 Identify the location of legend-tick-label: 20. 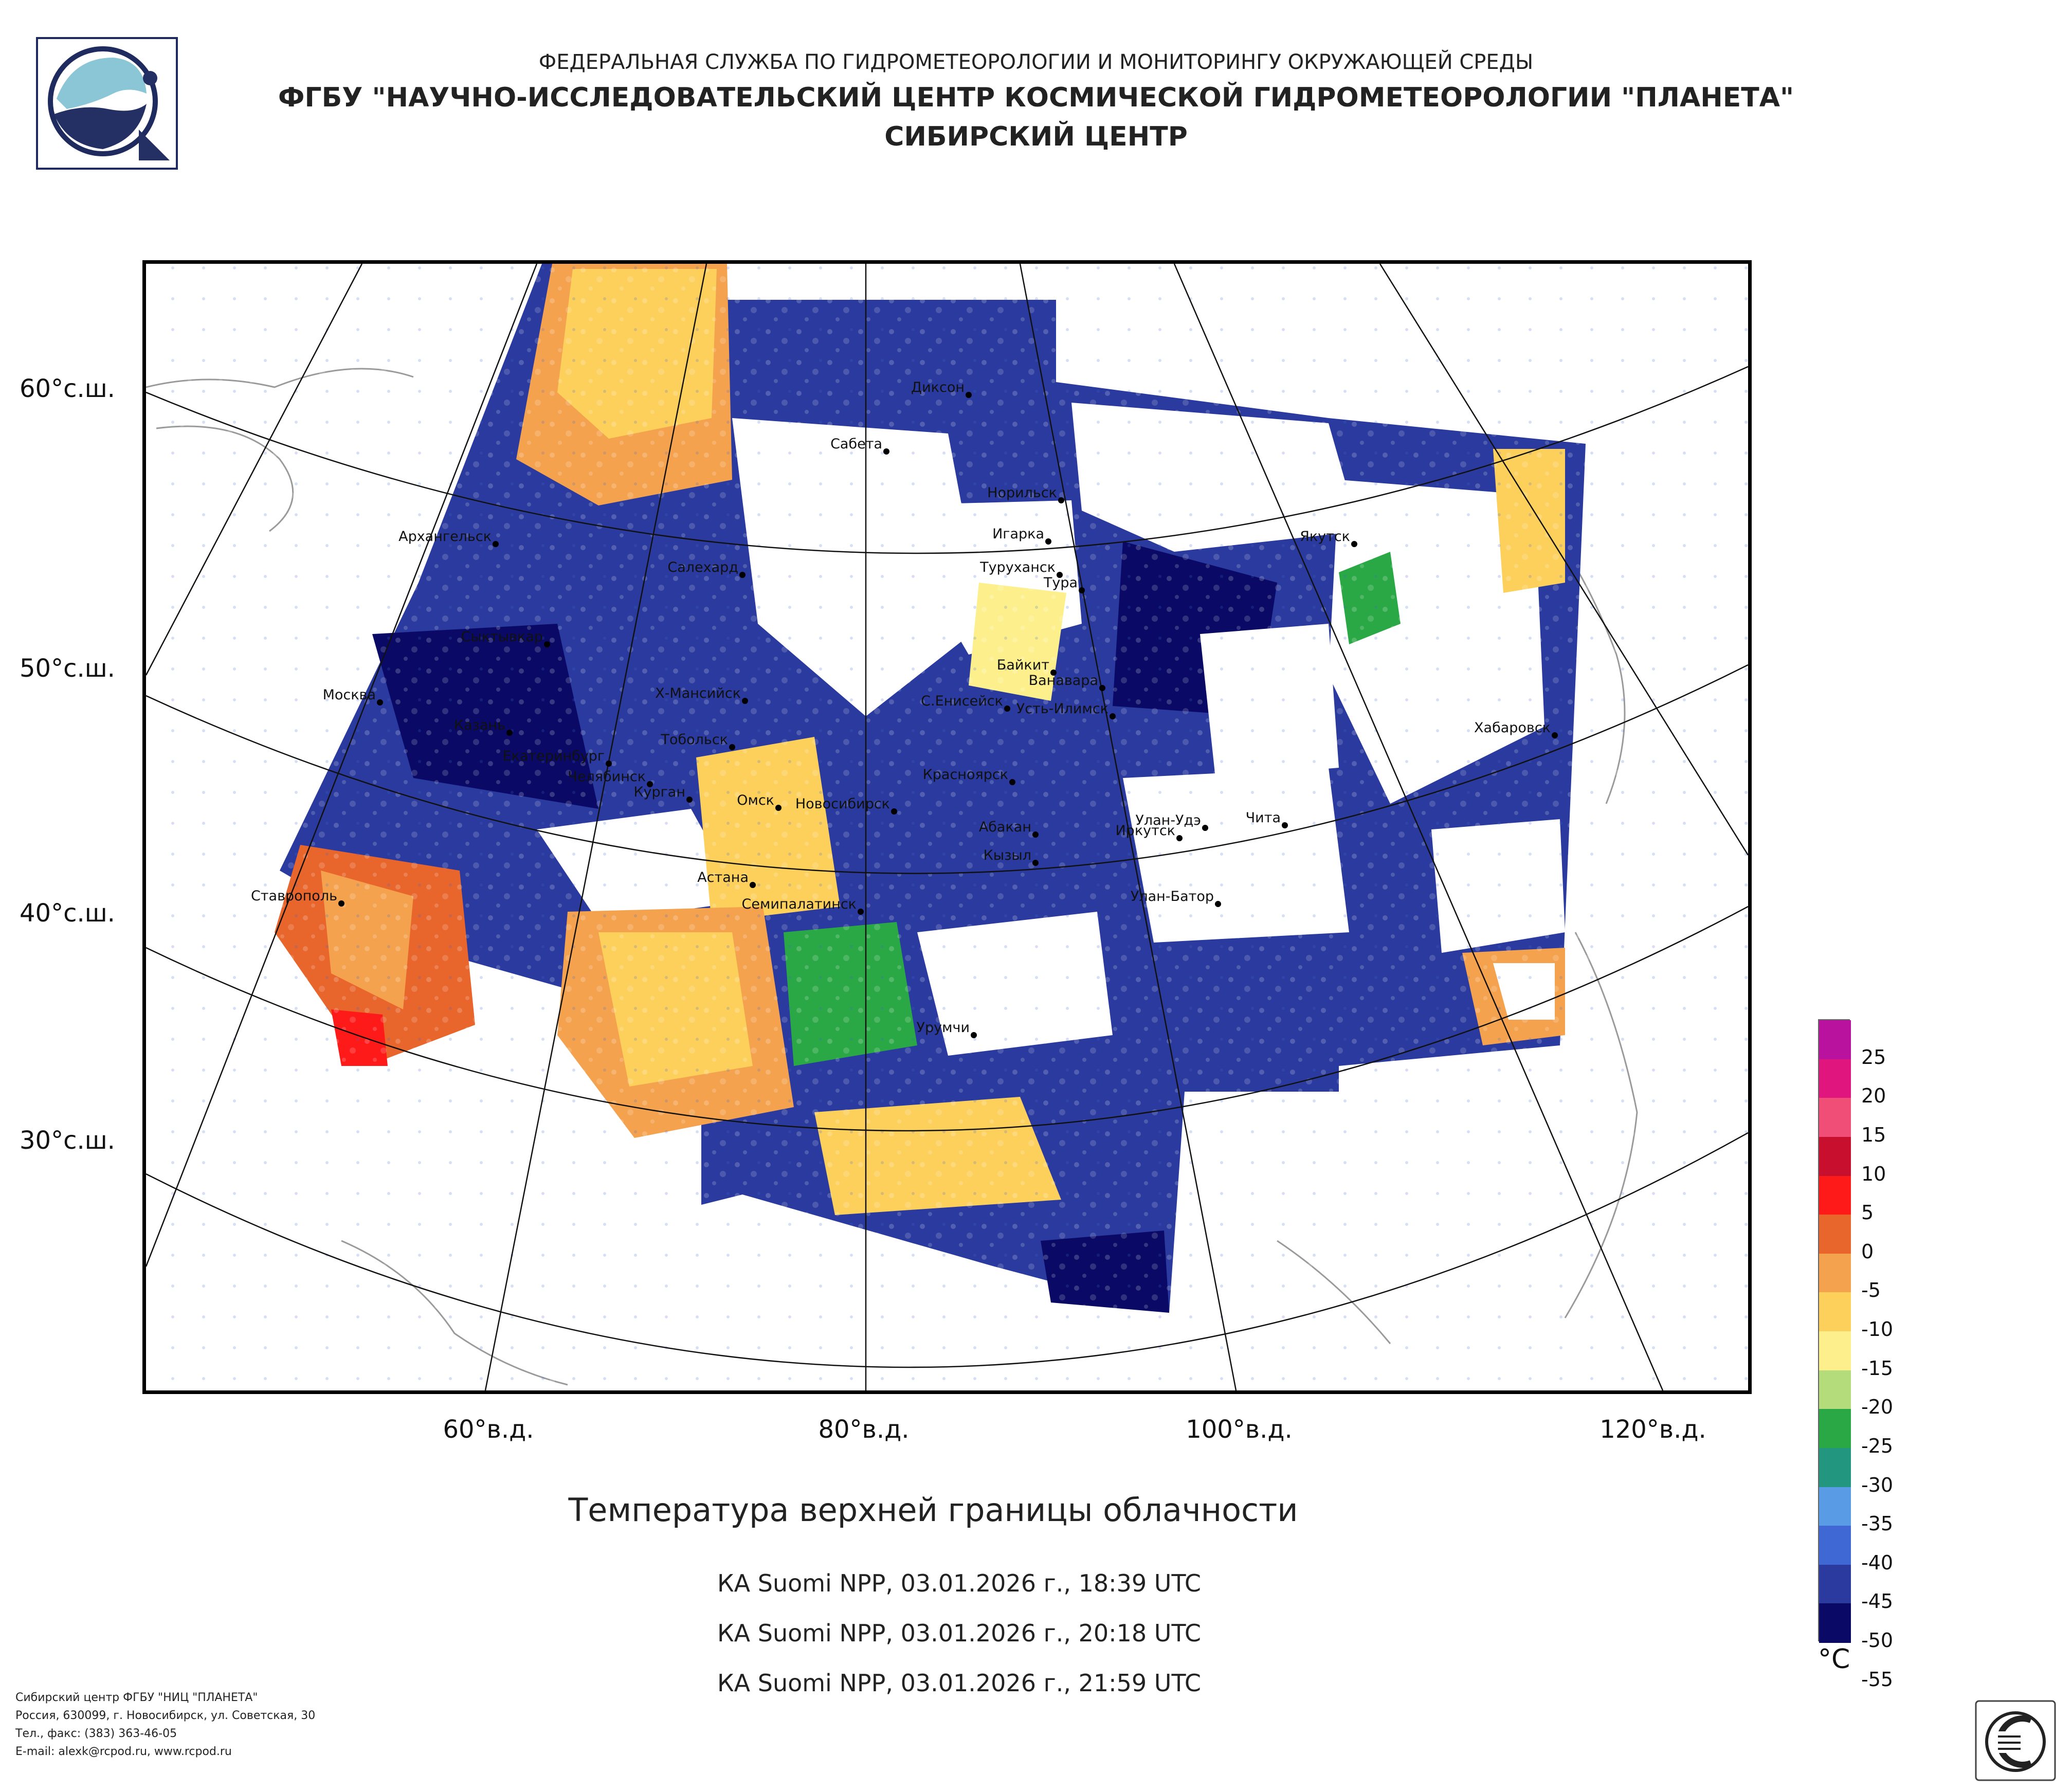
(1873, 1096).